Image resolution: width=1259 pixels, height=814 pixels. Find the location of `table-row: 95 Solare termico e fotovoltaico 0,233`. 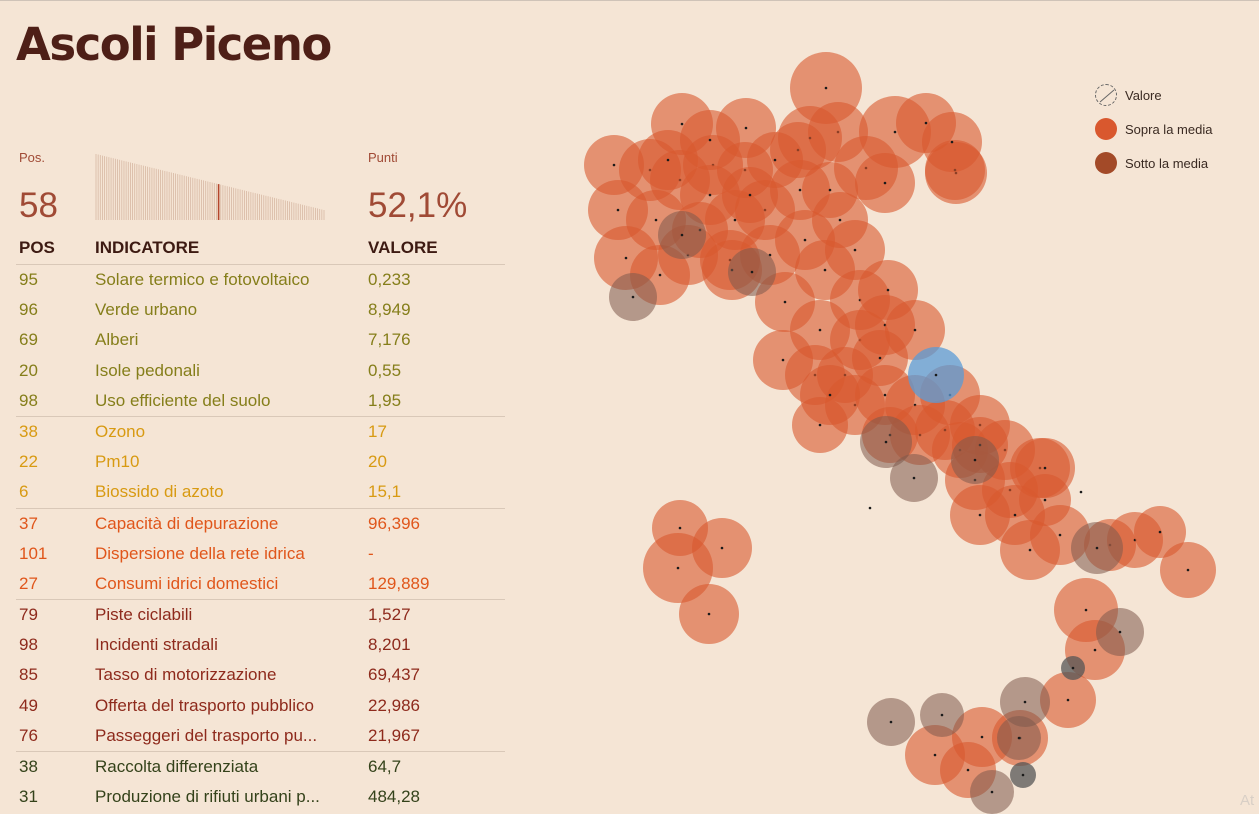

table-row: 95 Solare termico e fotovoltaico 0,233 is located at coordinates (260, 279).